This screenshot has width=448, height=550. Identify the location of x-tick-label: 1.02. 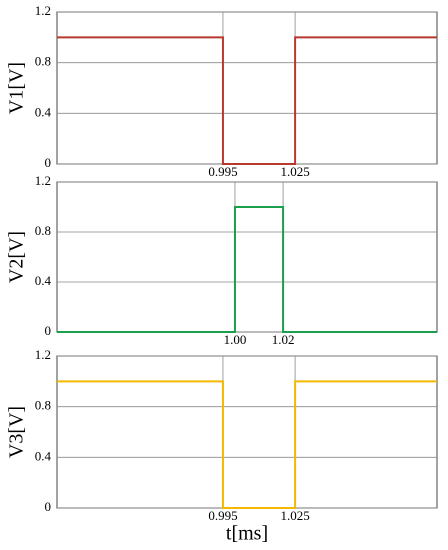
(283, 339).